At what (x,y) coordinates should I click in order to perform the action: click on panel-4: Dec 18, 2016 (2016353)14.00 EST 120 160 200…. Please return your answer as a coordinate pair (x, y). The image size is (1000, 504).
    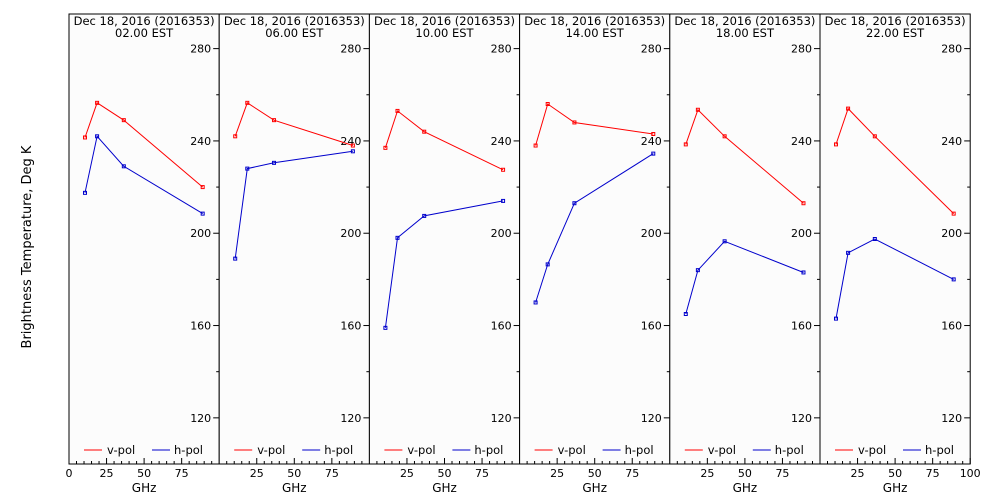
    Looking at the image, I should click on (595, 254).